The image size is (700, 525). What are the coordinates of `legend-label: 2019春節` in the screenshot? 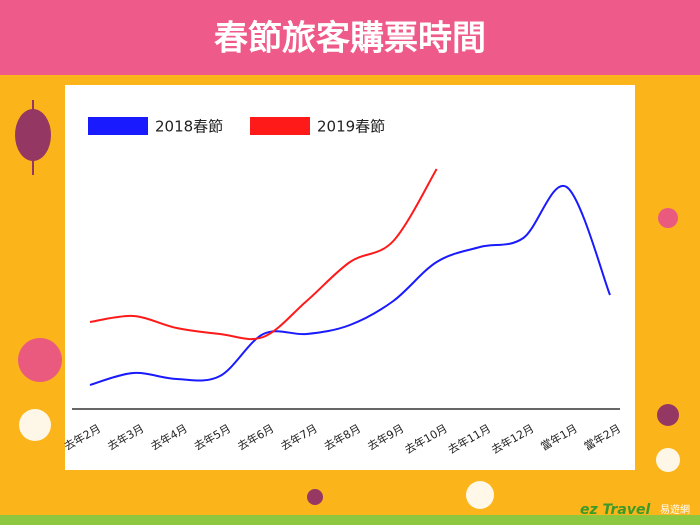 It's located at (351, 127).